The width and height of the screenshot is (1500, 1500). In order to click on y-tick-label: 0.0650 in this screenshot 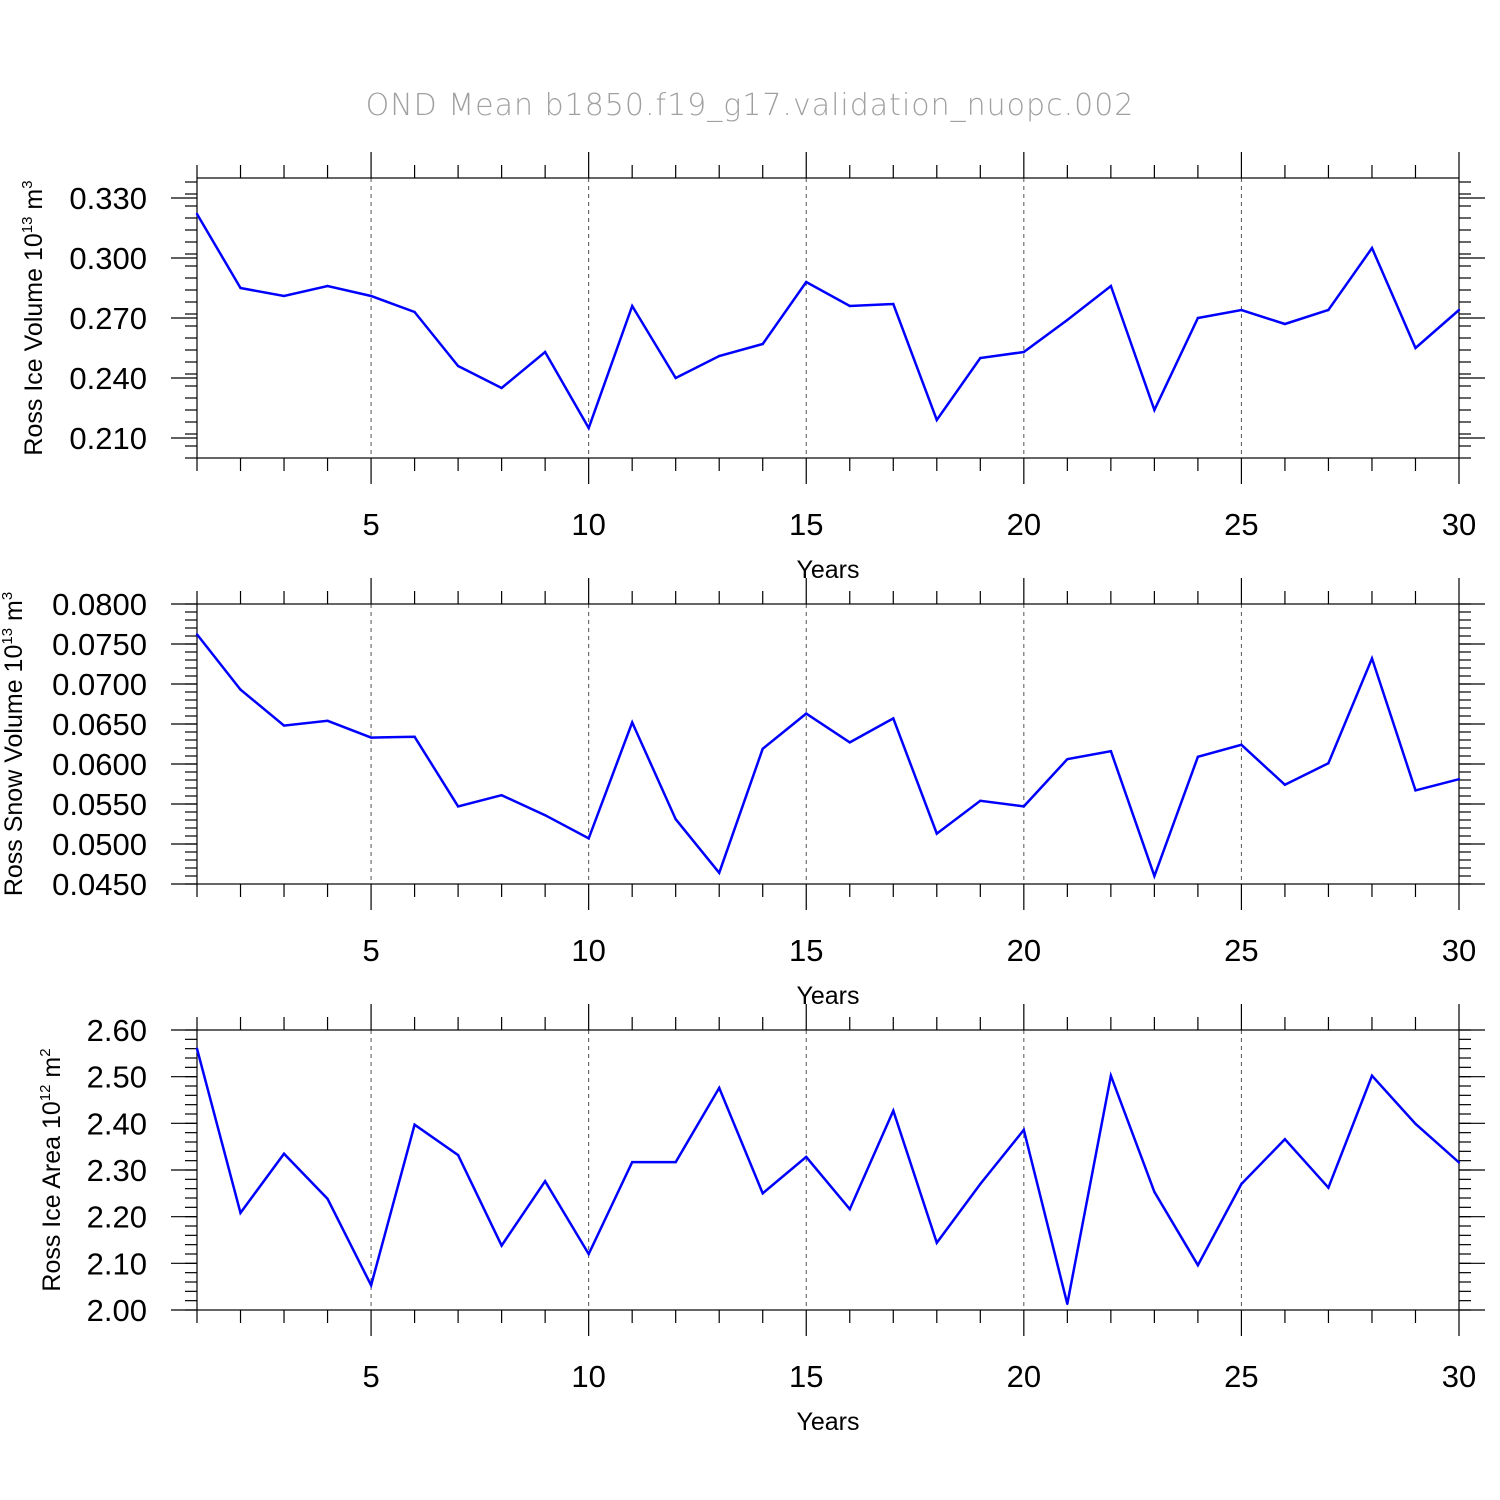, I will do `click(99, 724)`.